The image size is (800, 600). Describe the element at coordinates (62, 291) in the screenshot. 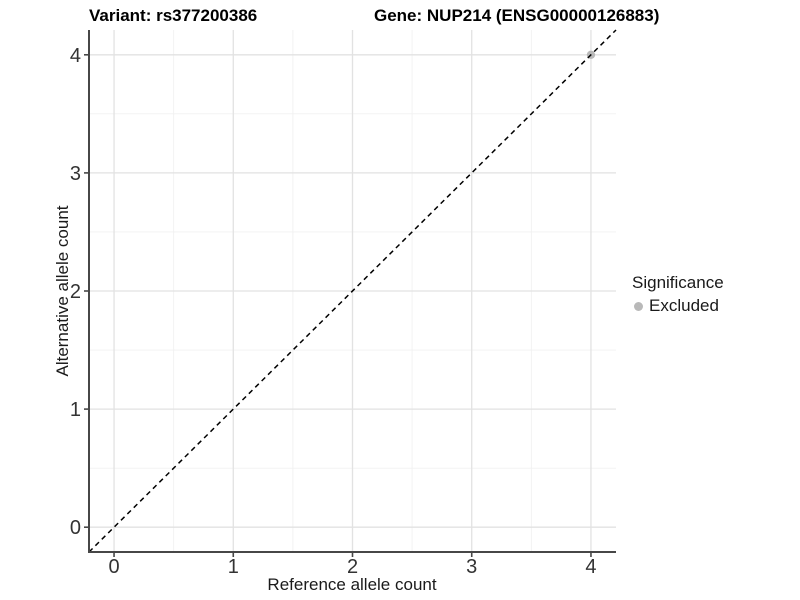

I see `y-axis-title: Alternative allele count` at that location.